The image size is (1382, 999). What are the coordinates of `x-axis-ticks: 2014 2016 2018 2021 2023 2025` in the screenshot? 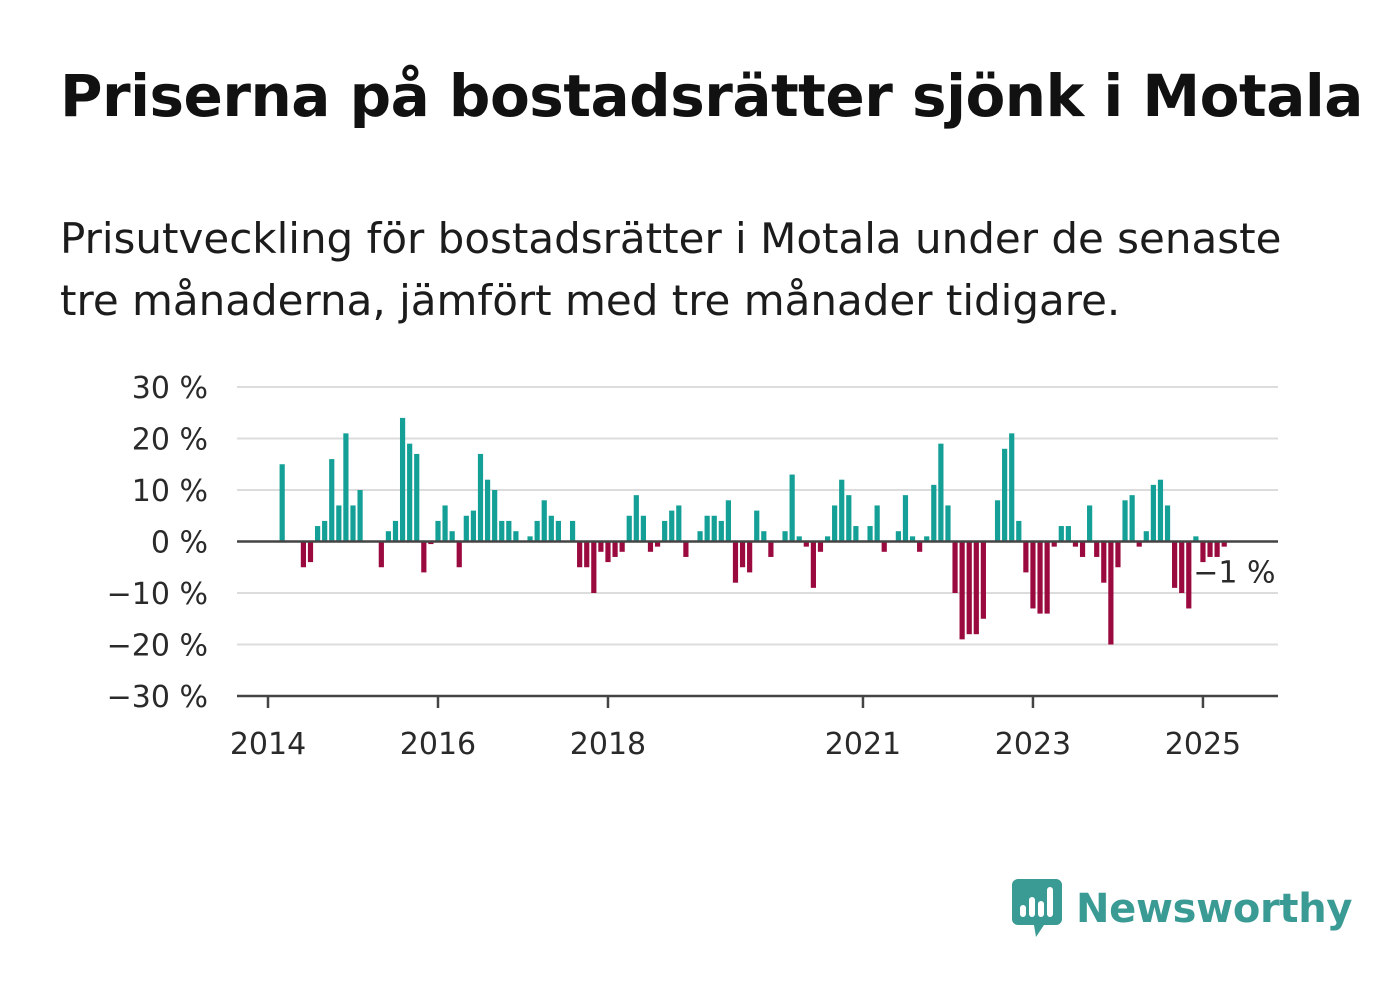 It's located at (735, 728).